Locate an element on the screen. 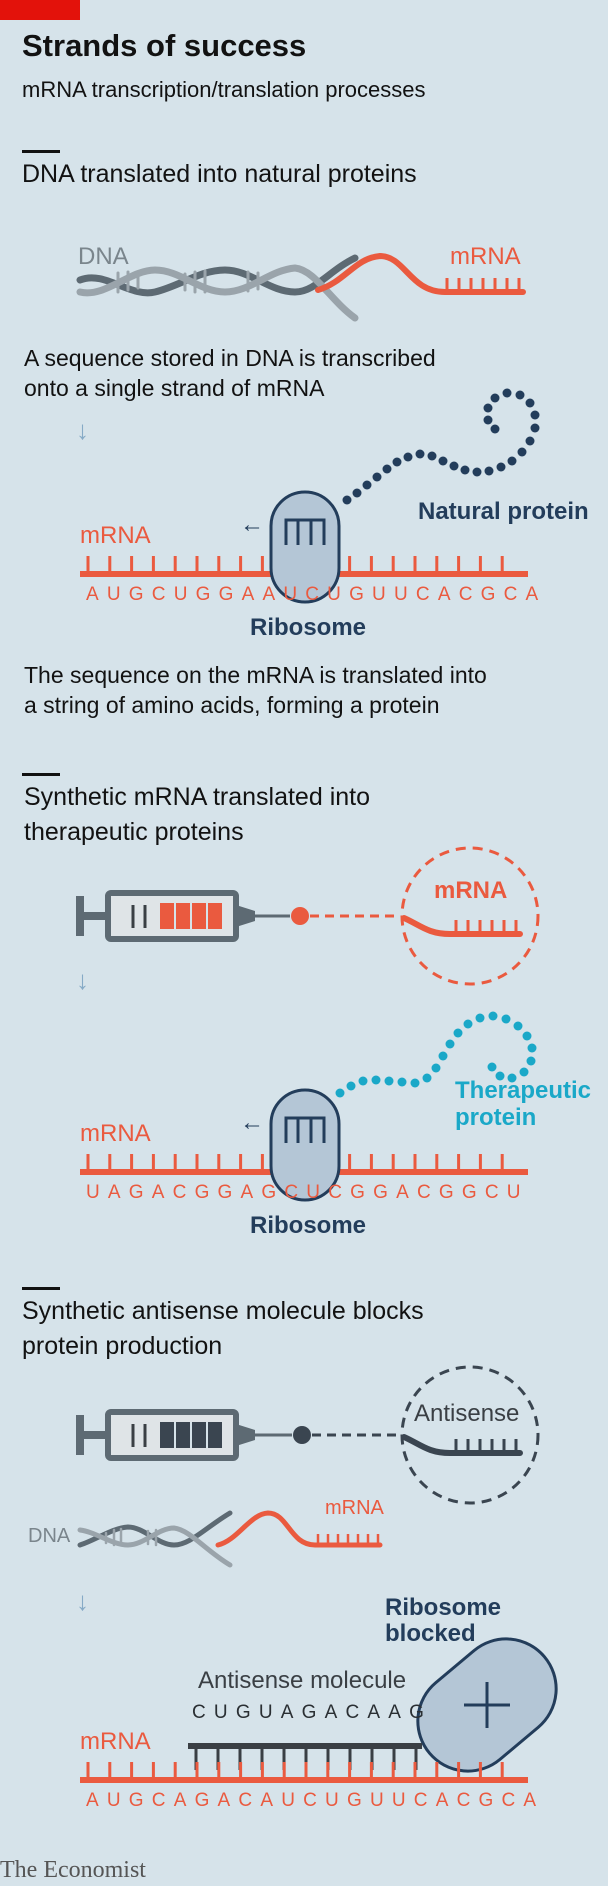 The width and height of the screenshot is (608, 1886). ribosome-blocked-label-line1: Ribosome is located at coordinates (443, 1607).